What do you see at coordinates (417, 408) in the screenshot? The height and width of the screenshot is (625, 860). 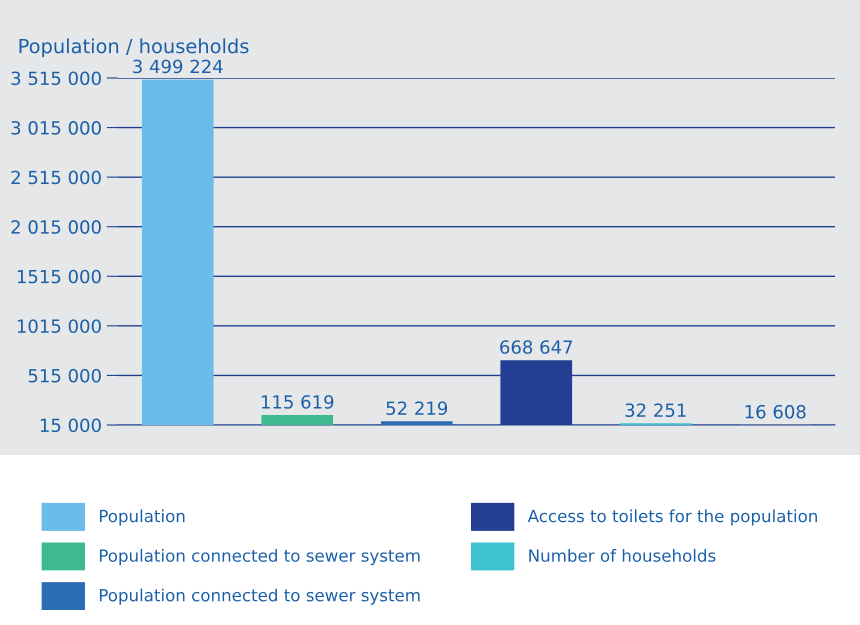 I see `data-label: 52 219` at bounding box center [417, 408].